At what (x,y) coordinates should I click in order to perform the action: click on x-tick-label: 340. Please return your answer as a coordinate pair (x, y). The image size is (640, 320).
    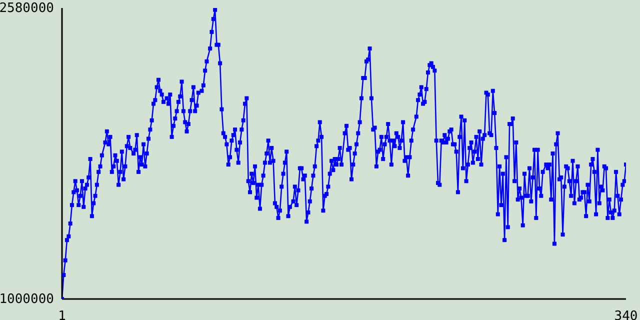
    Looking at the image, I should click on (626, 314).